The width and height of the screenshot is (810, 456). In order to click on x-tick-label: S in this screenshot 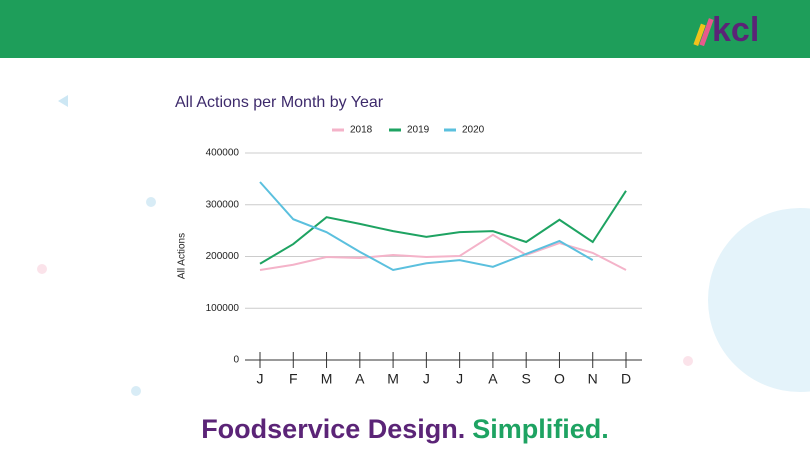, I will do `click(526, 379)`.